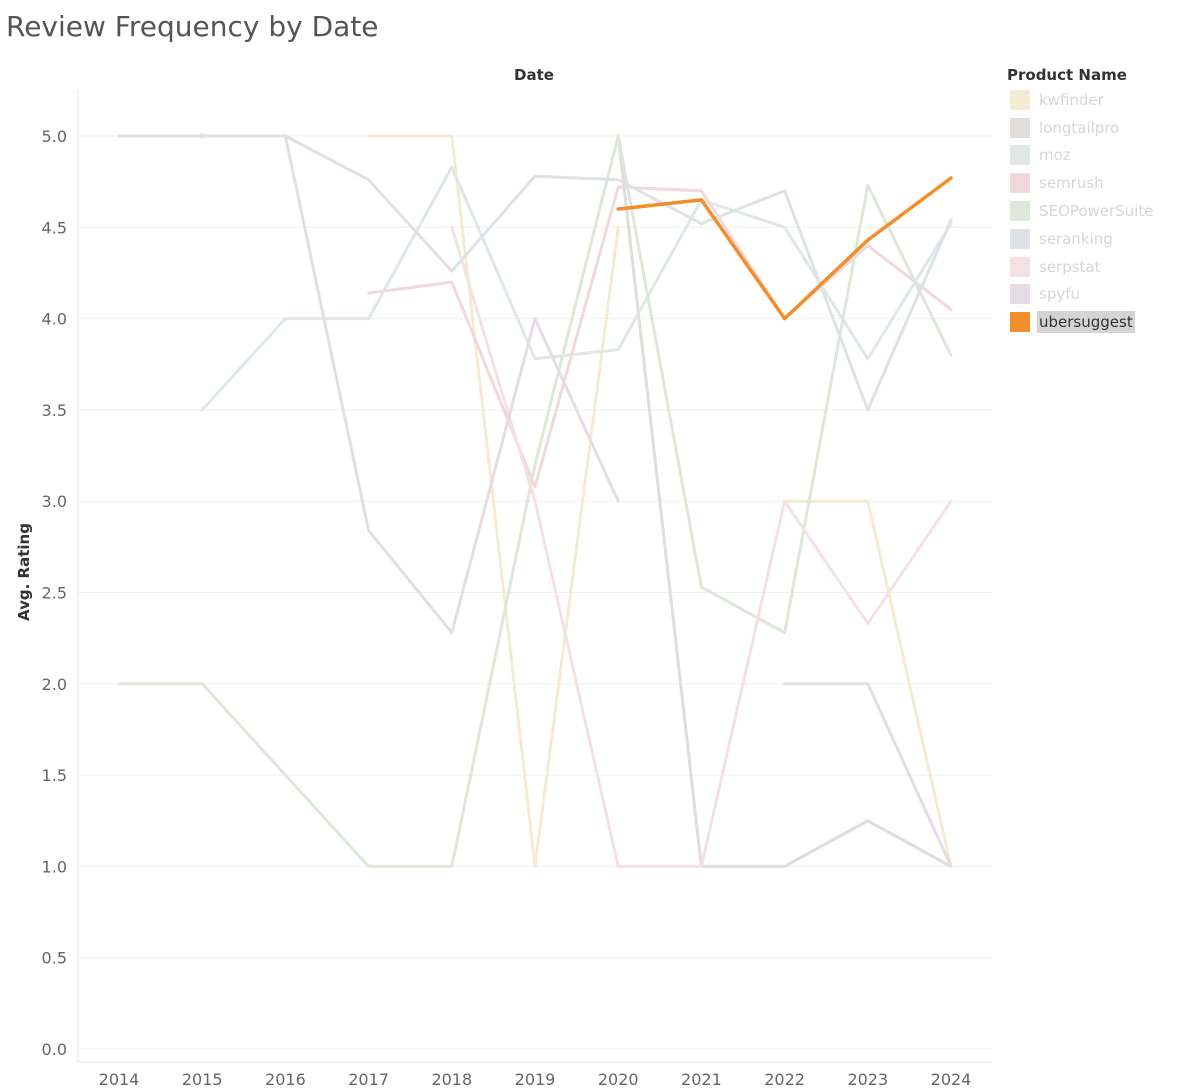  I want to click on y-tick-label: 4.0, so click(54, 319).